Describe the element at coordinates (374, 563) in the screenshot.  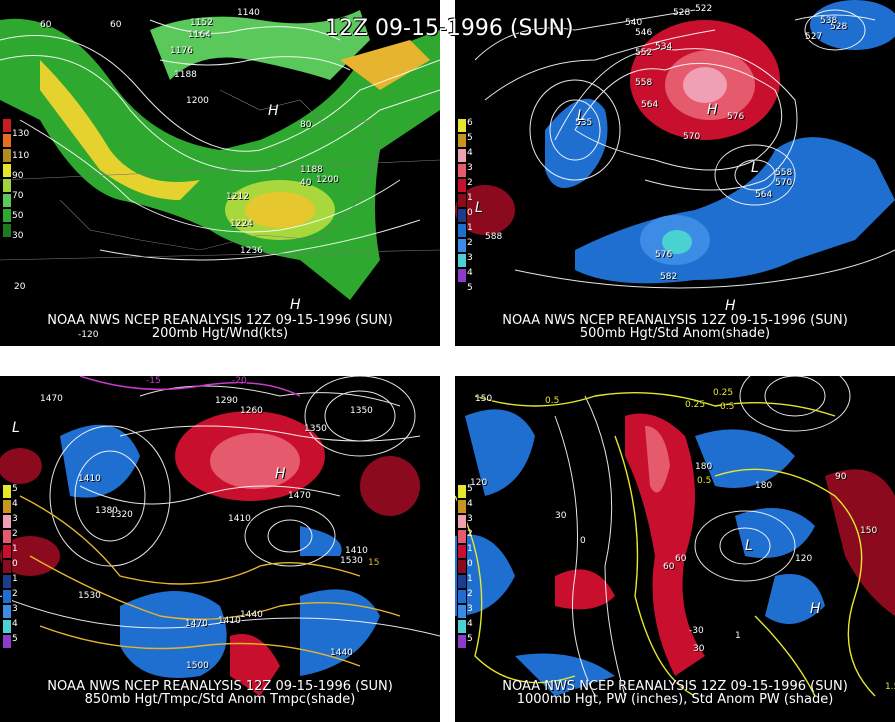
I see `contour-label: 15` at that location.